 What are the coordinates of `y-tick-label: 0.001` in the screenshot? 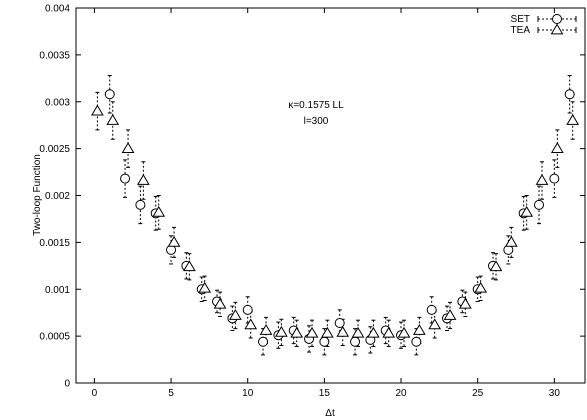 It's located at (57, 290).